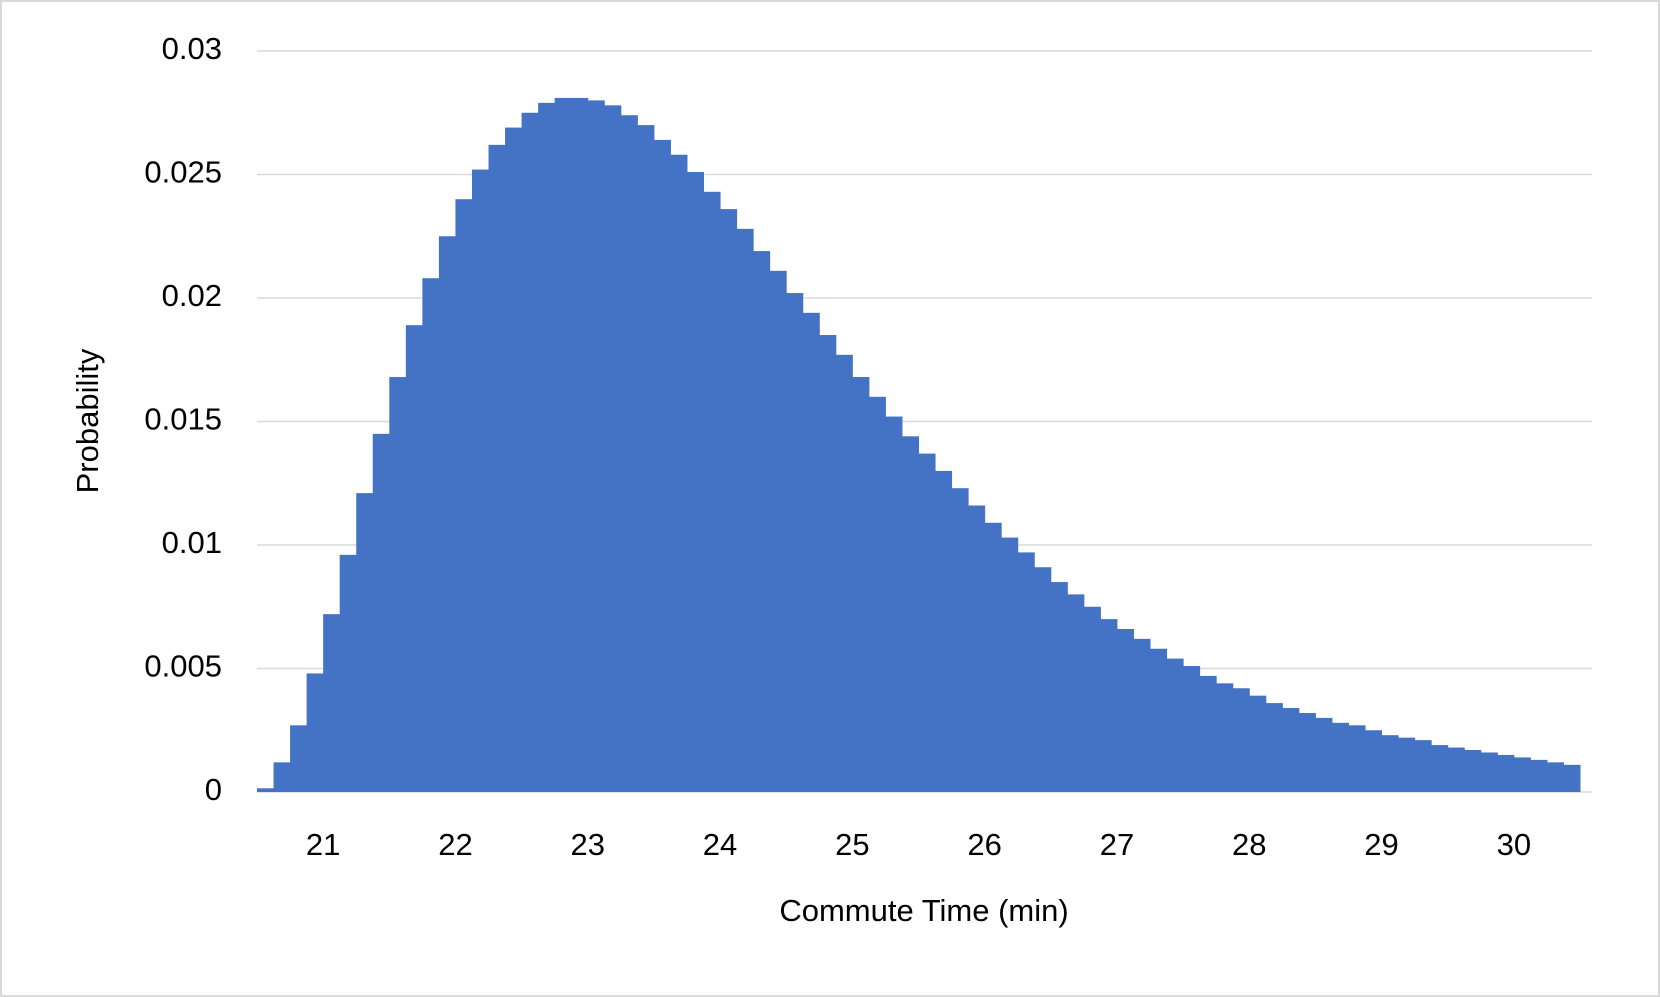 This screenshot has height=997, width=1660. Describe the element at coordinates (192, 48) in the screenshot. I see `y-tick-label: 0.03` at that location.